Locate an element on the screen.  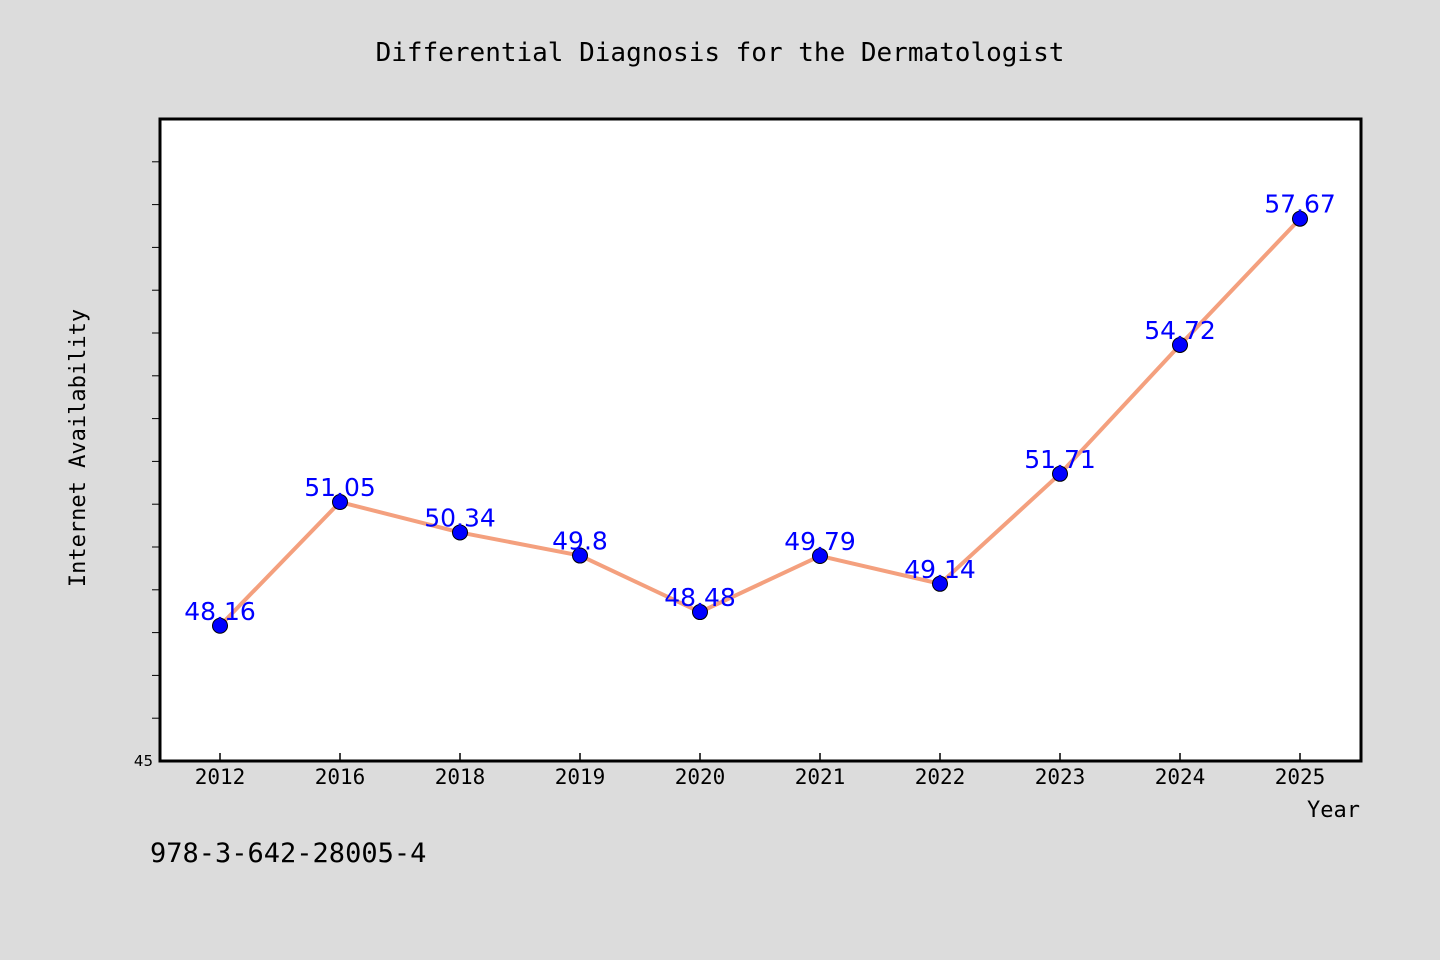
data-label: 49.8 is located at coordinates (580, 541).